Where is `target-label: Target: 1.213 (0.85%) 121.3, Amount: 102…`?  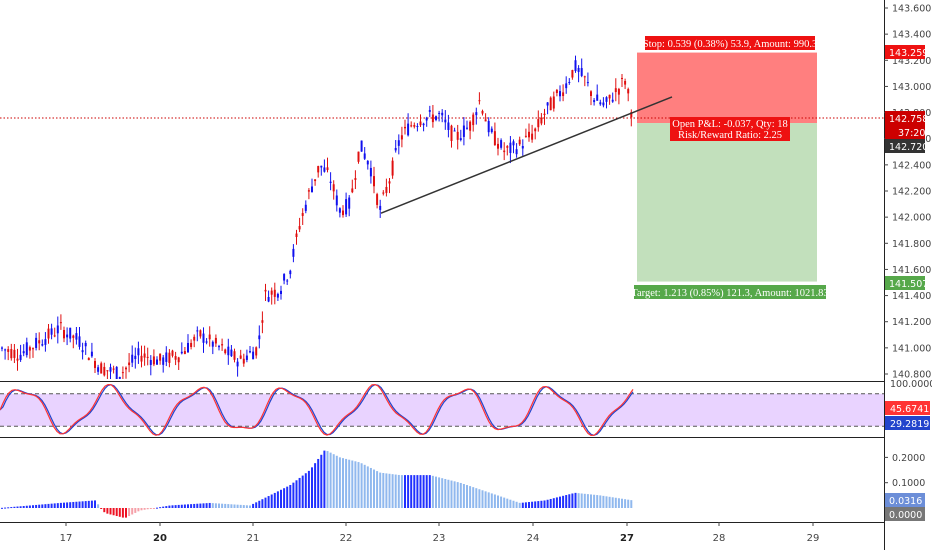
target-label: Target: 1.213 (0.85%) 121.3, Amount: 102… is located at coordinates (730, 292).